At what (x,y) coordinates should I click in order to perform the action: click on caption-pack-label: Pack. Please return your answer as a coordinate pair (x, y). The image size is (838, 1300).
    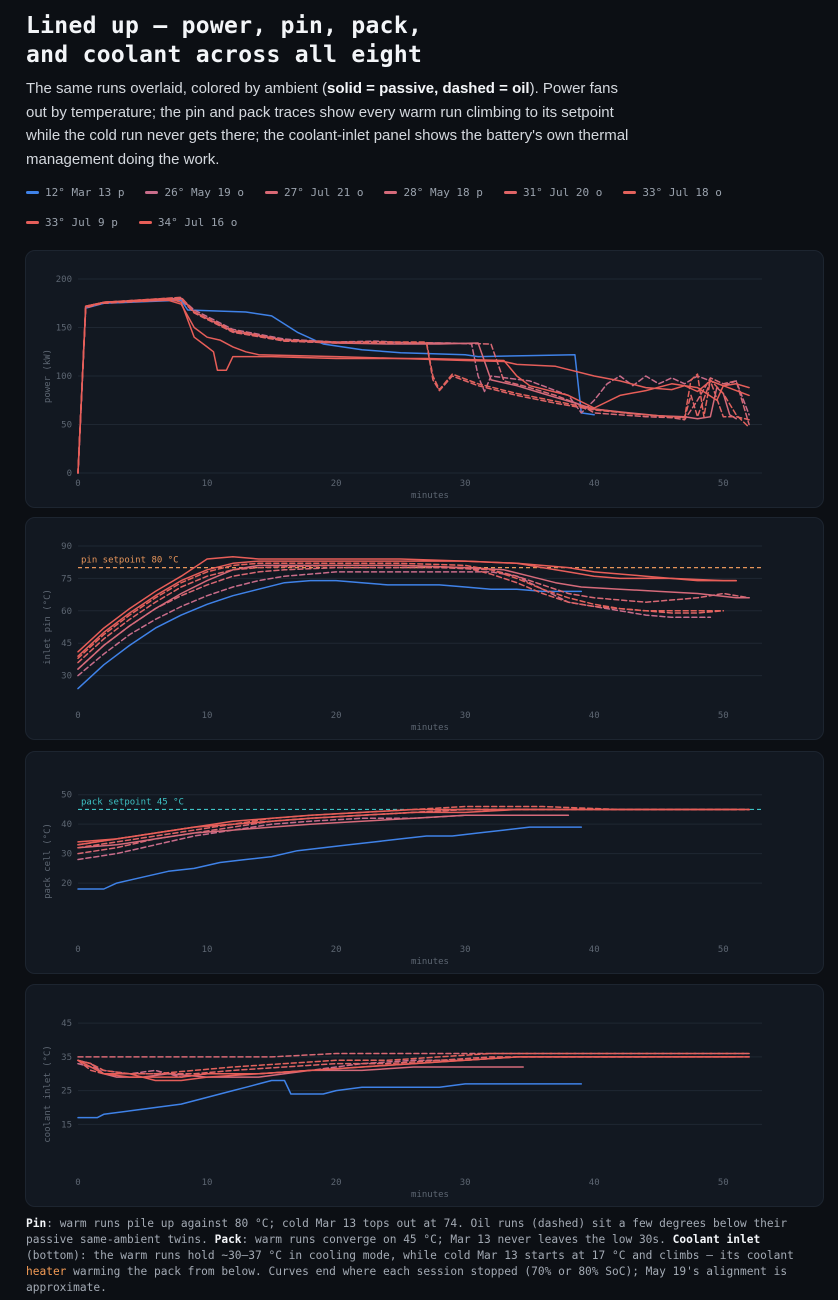
    Looking at the image, I should click on (228, 1239).